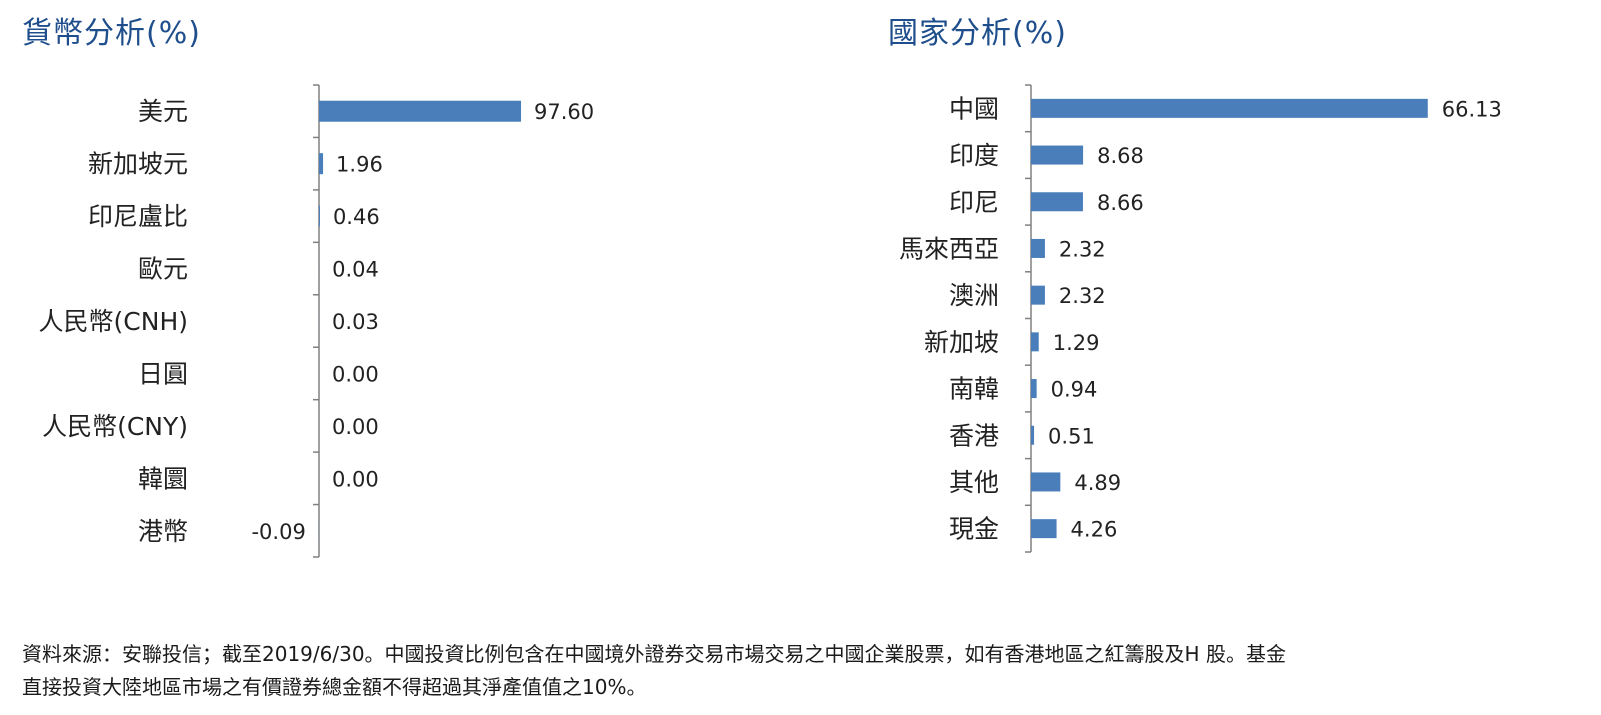 The image size is (1601, 715). I want to click on category-label: 港幣, so click(163, 531).